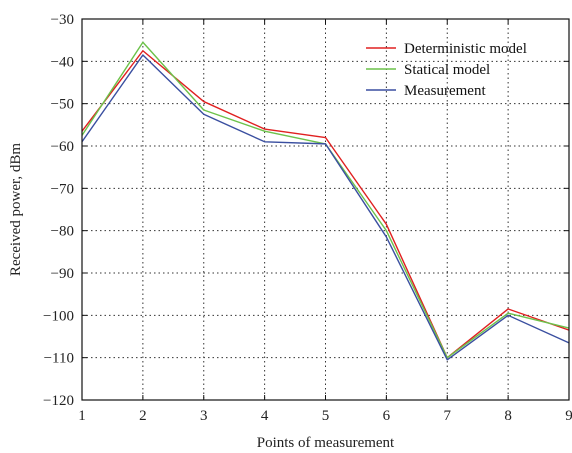 Image resolution: width=572 pixels, height=453 pixels. I want to click on x-tick-label: 5, so click(326, 416).